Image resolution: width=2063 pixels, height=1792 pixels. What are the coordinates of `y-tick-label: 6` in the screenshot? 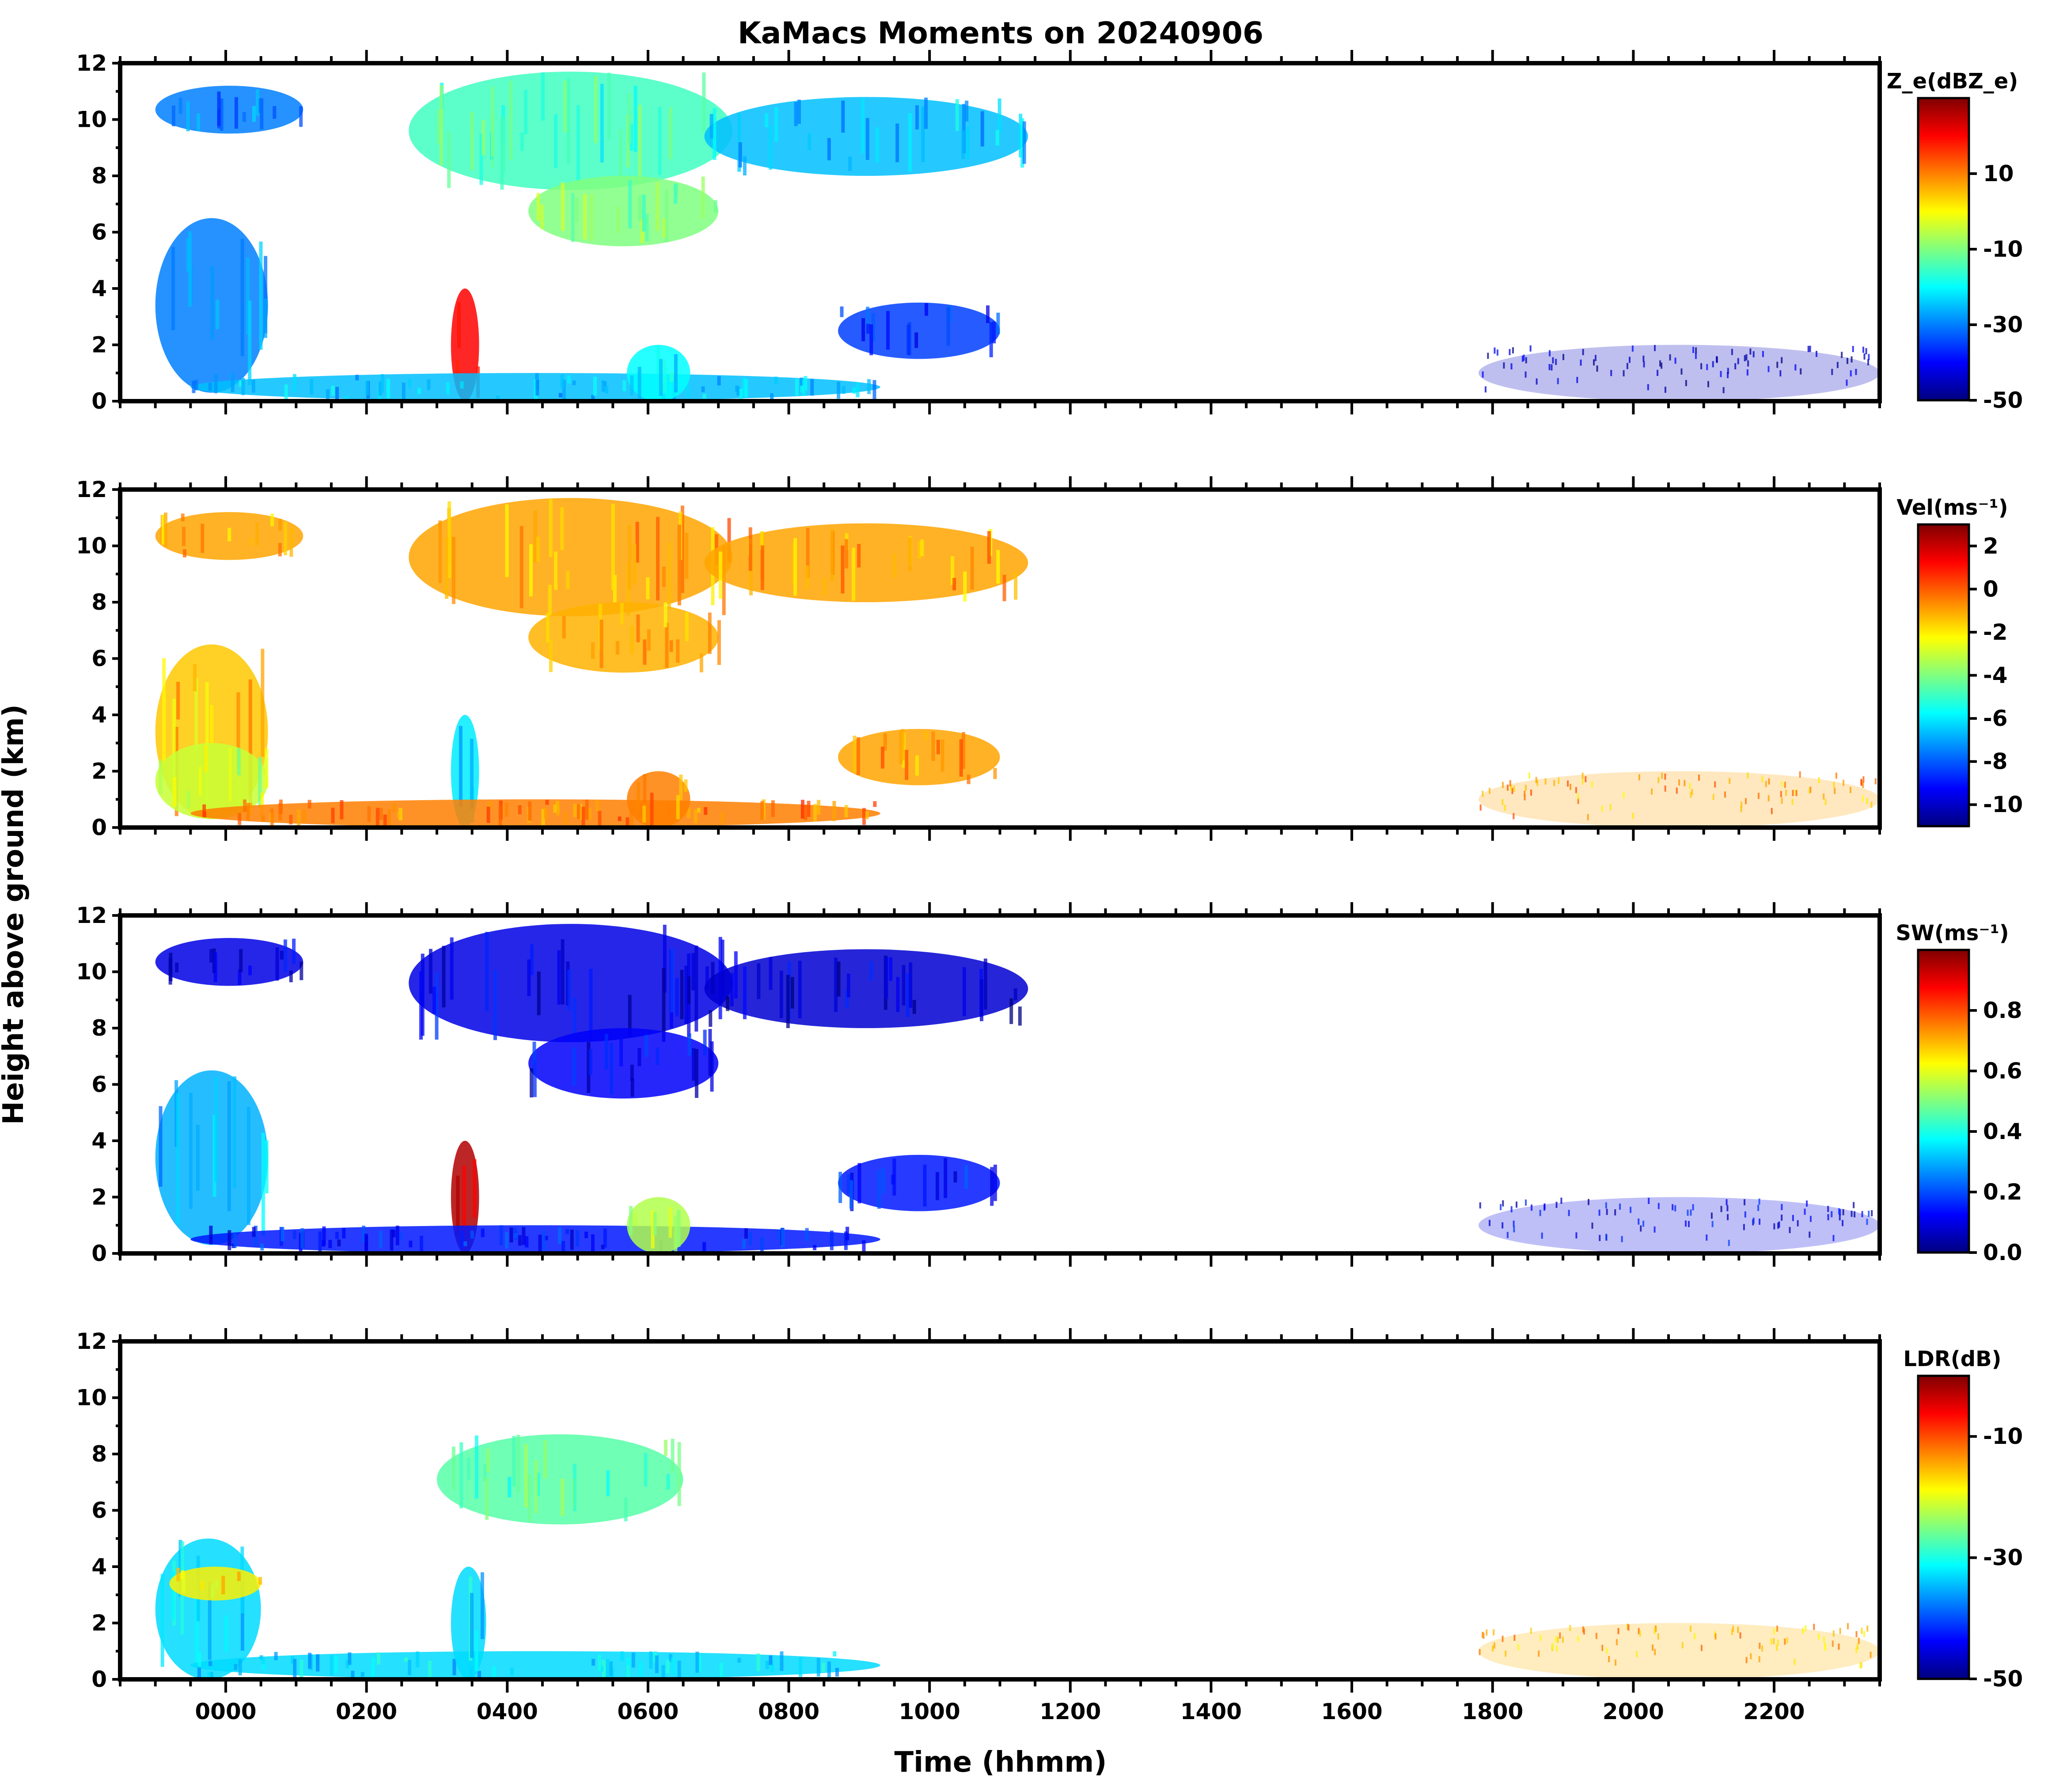 It's located at (99, 1084).